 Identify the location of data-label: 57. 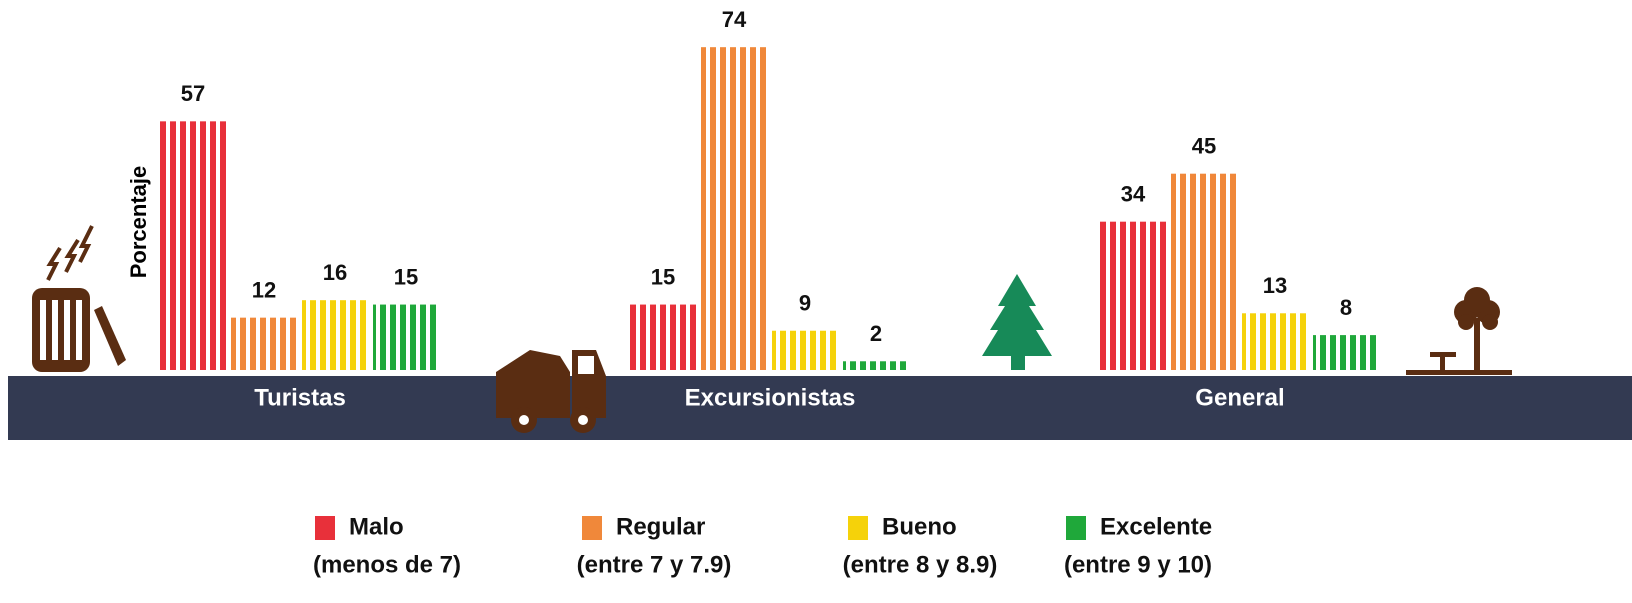
(193, 93).